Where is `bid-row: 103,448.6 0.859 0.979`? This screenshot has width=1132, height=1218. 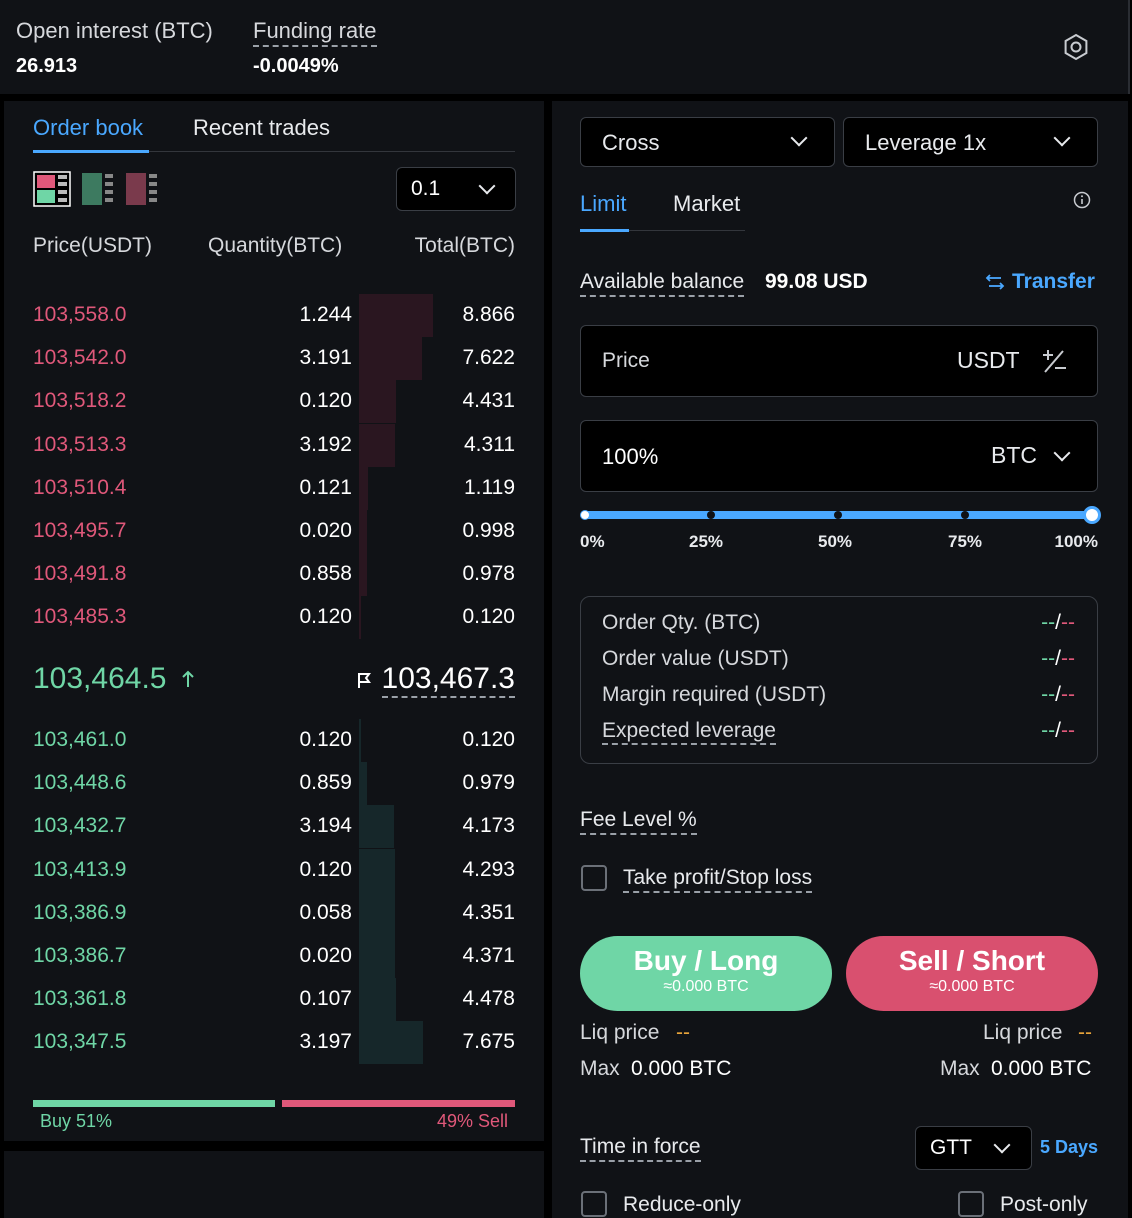
bid-row: 103,448.6 0.859 0.979 is located at coordinates (274, 784).